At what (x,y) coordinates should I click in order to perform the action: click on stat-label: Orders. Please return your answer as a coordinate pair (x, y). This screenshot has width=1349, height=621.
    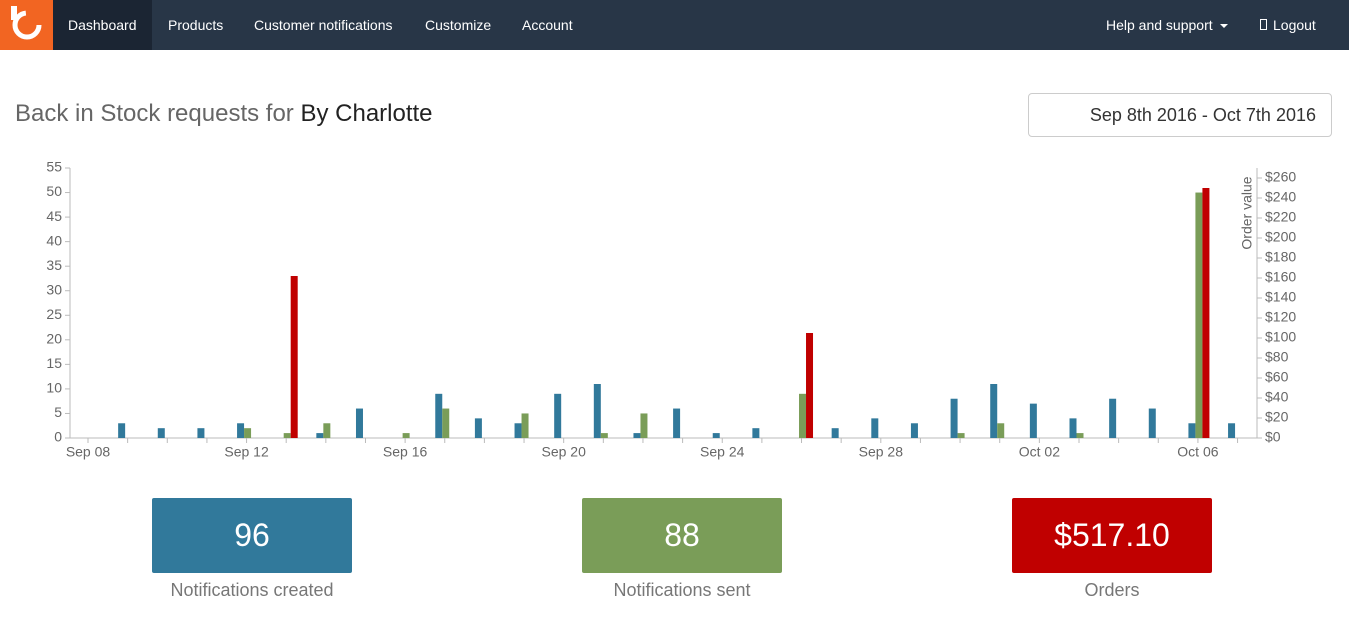
    Looking at the image, I should click on (1112, 590).